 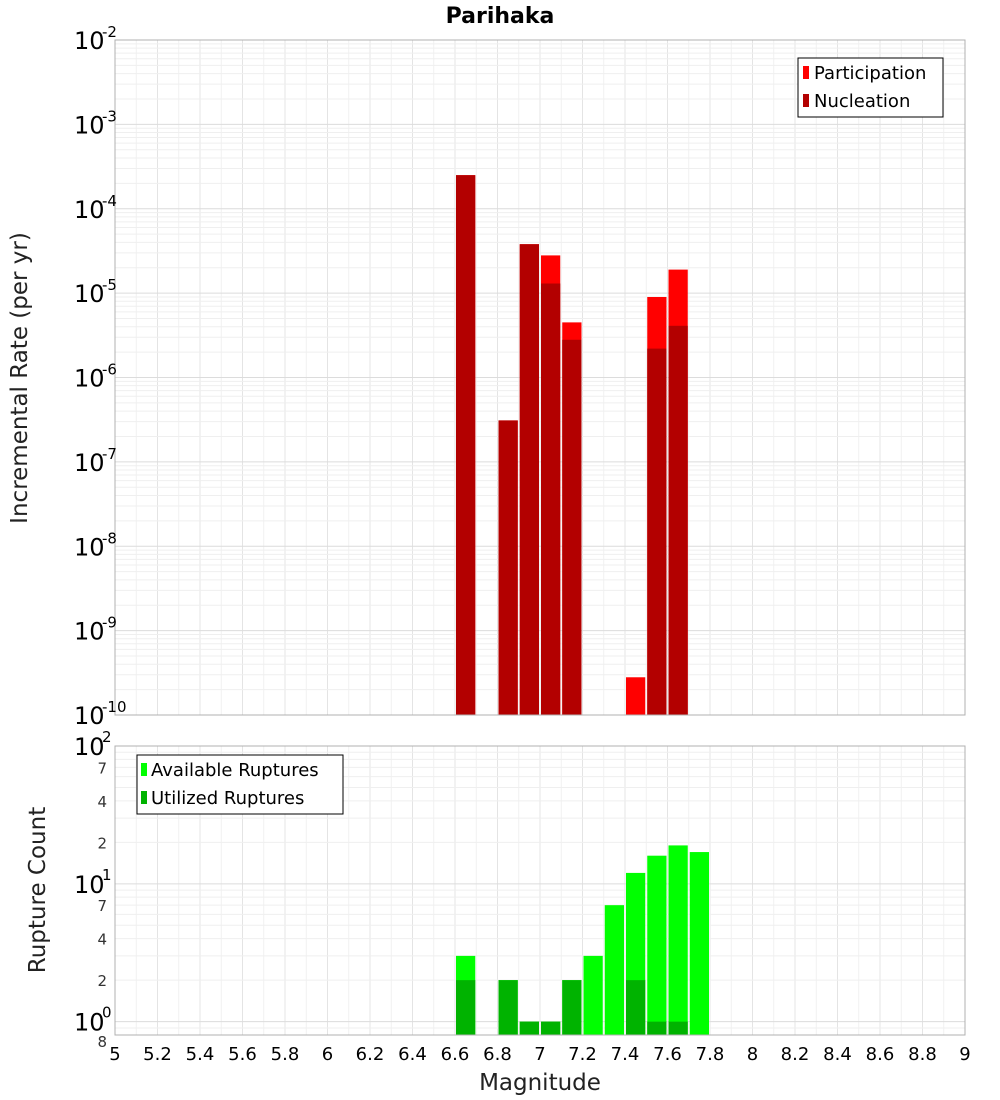 I want to click on count-plot-y-axis-title: Rupture Count, so click(x=38, y=890).